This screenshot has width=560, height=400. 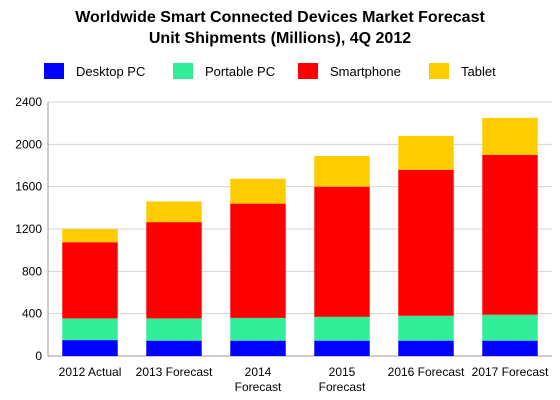 I want to click on legend: Desktop PC Portable PC Smartphone Tablet, so click(x=280, y=71).